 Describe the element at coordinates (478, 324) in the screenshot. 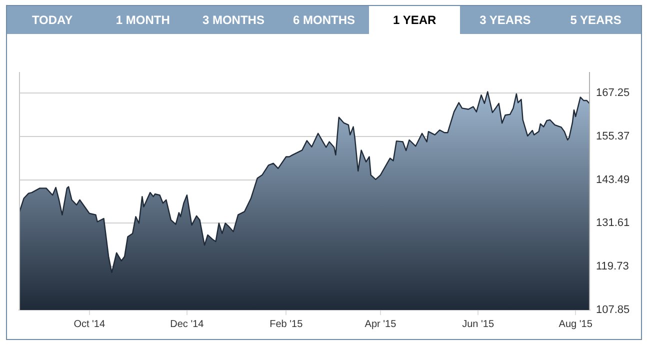

I see `x-tick-label: Jun '15` at that location.